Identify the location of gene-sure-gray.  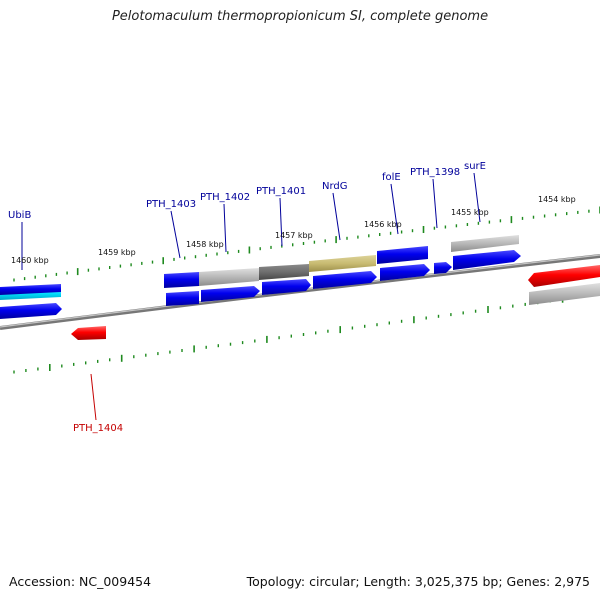
(485, 243).